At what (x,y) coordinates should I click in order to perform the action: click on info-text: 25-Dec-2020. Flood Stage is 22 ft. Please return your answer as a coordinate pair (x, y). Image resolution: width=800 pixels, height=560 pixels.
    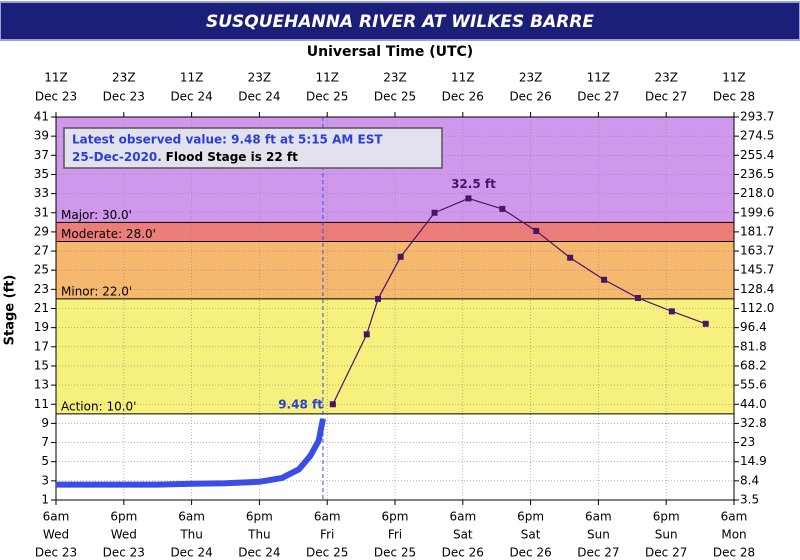
    Looking at the image, I should click on (185, 157).